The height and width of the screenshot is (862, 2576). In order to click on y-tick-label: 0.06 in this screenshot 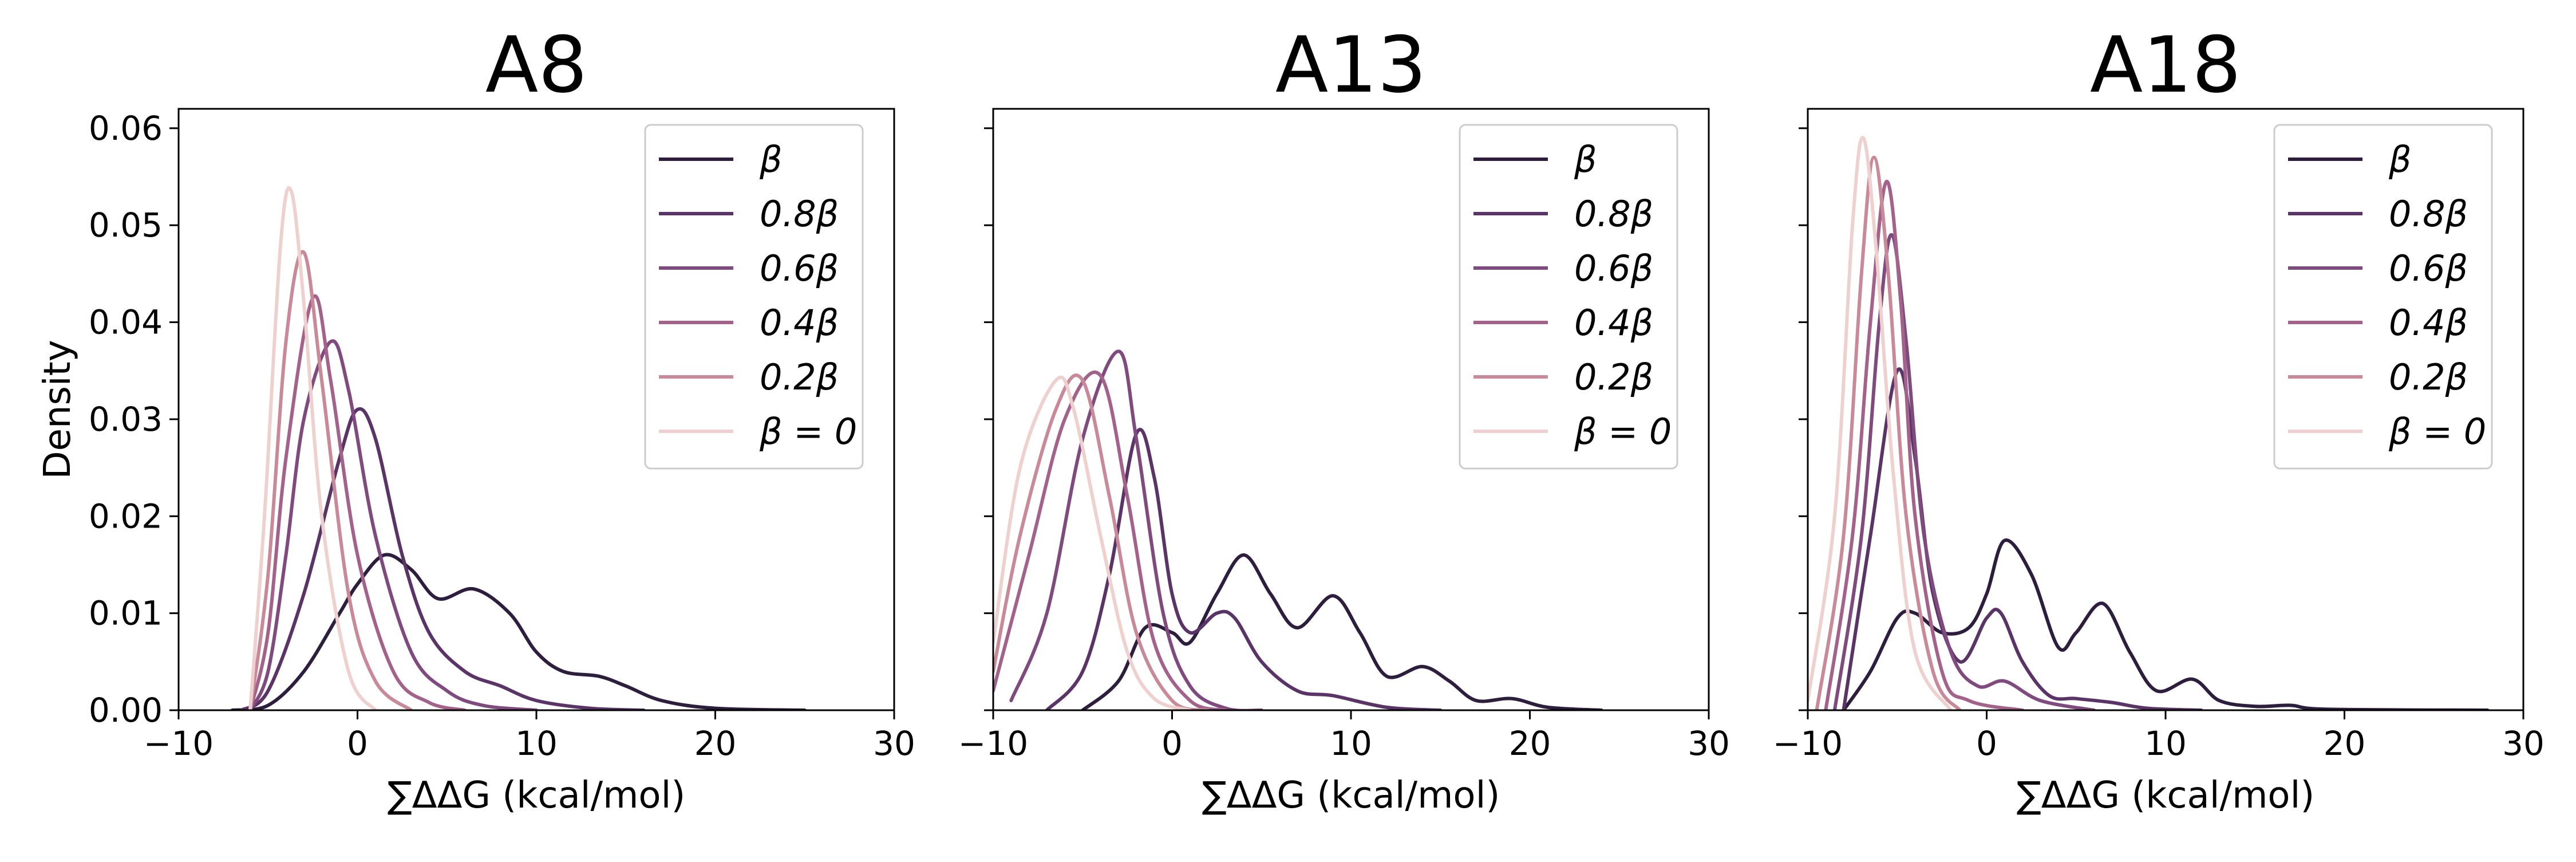, I will do `click(126, 128)`.